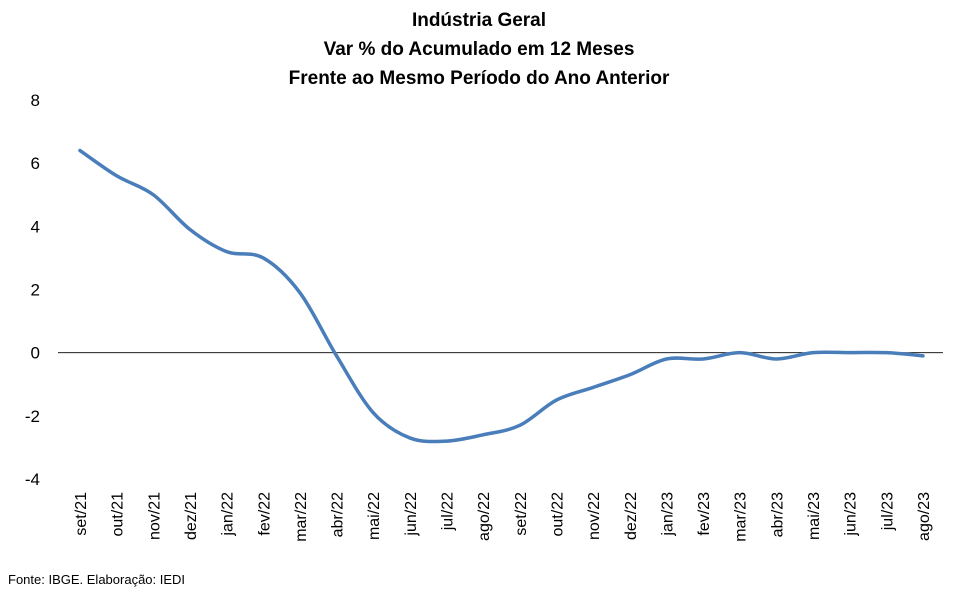 The height and width of the screenshot is (593, 958). I want to click on source-note: Fonte: IBGE. Elaboração: IEDI, so click(97, 579).